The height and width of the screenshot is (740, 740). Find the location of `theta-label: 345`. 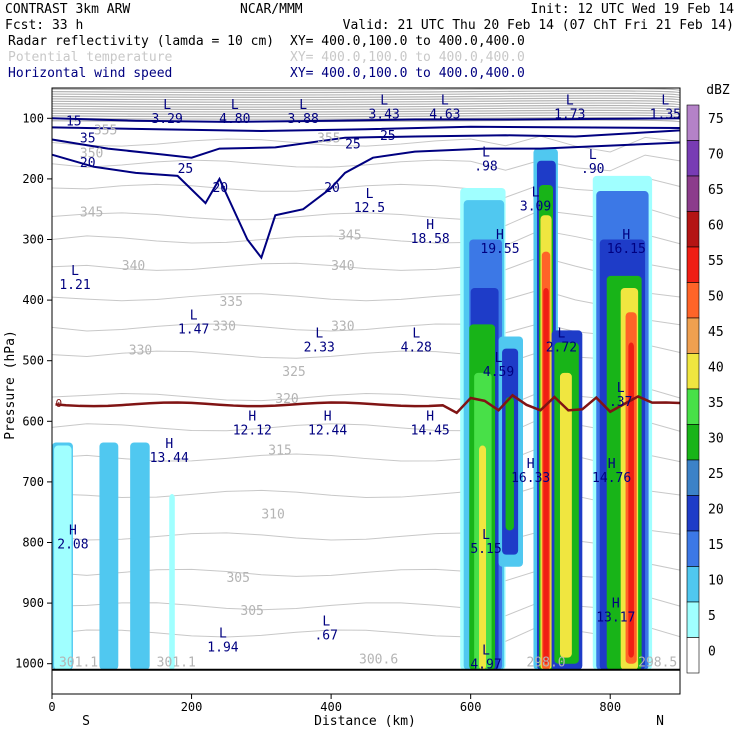

theta-label: 345 is located at coordinates (91, 212).